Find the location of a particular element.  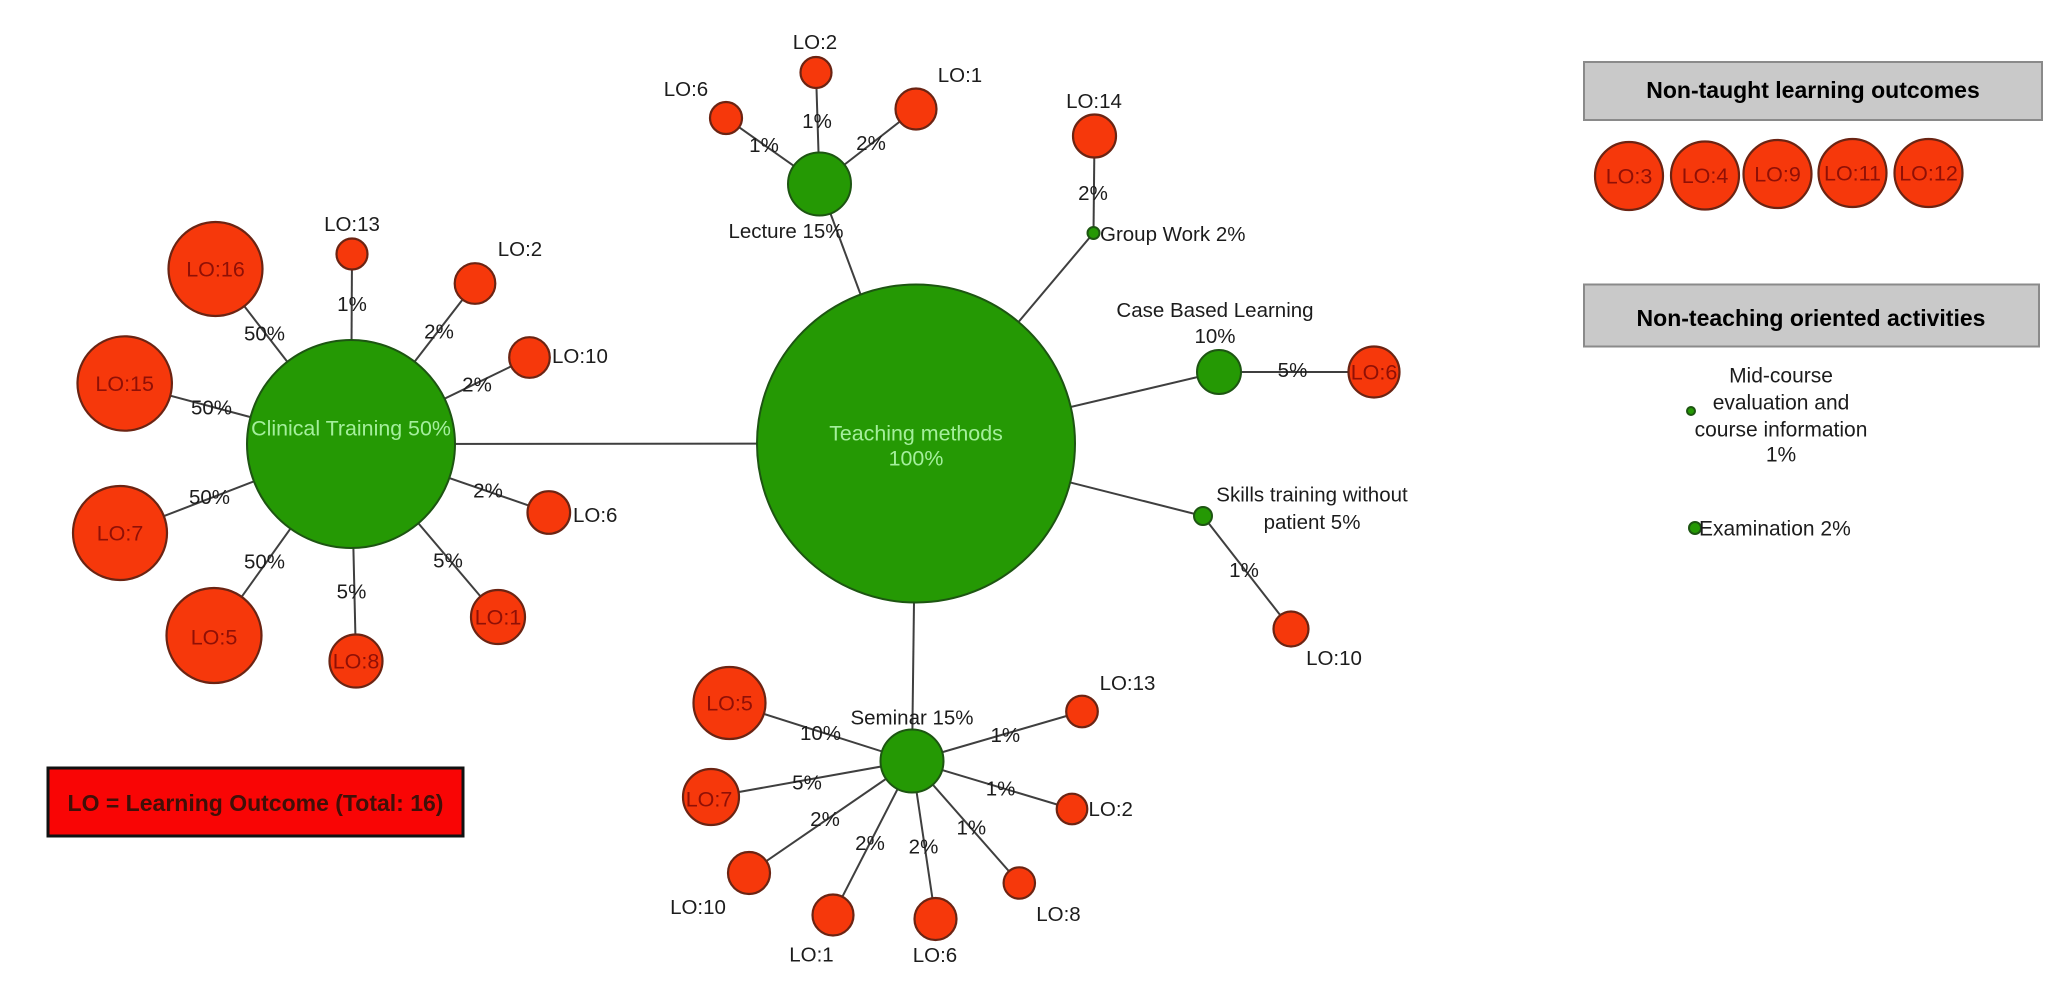

svg-text: Group Work 2% is located at coordinates (1172, 234).